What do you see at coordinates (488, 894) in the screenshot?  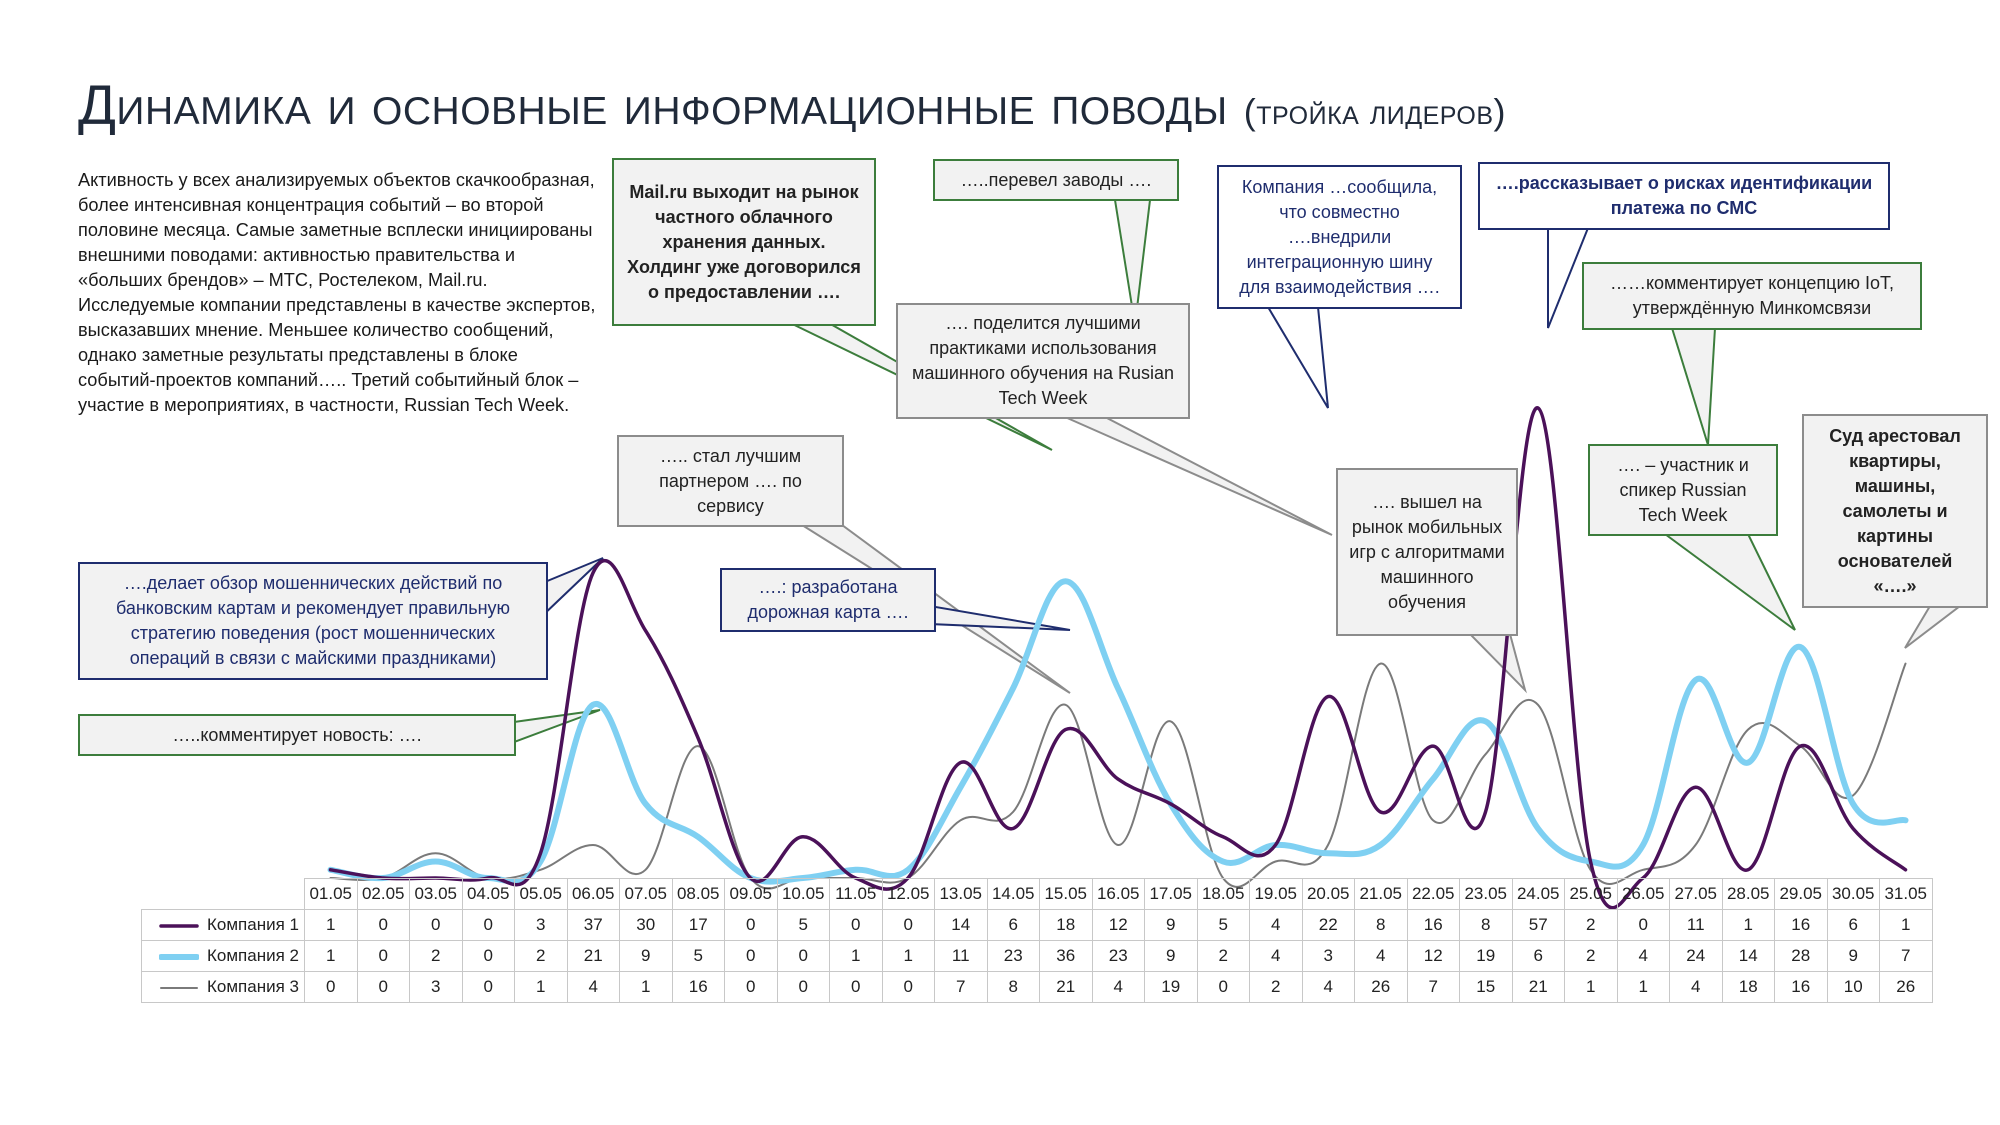 I see `x-tick-label: 04.05` at bounding box center [488, 894].